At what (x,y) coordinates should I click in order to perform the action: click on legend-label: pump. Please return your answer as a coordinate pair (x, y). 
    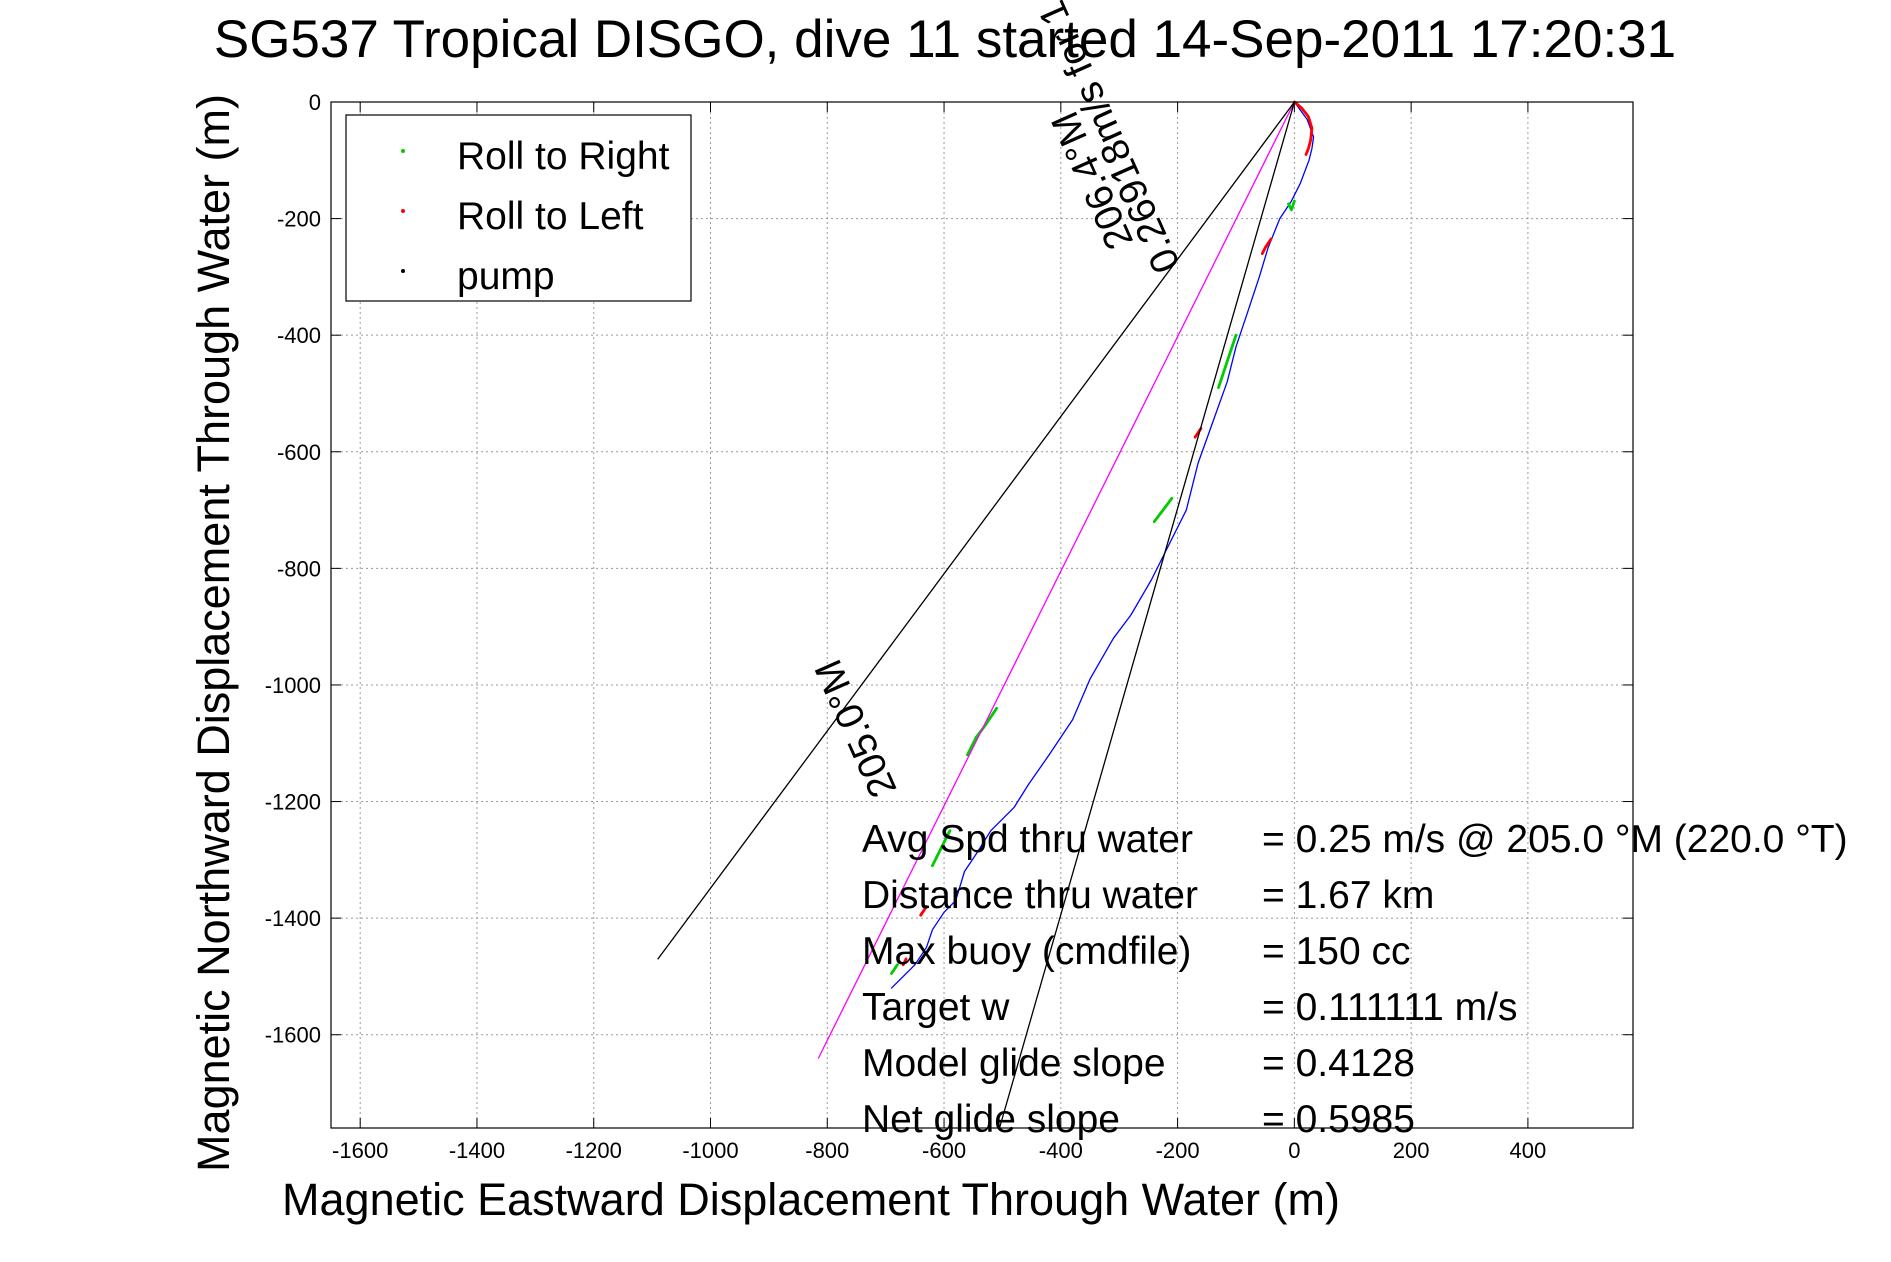
    Looking at the image, I should click on (506, 276).